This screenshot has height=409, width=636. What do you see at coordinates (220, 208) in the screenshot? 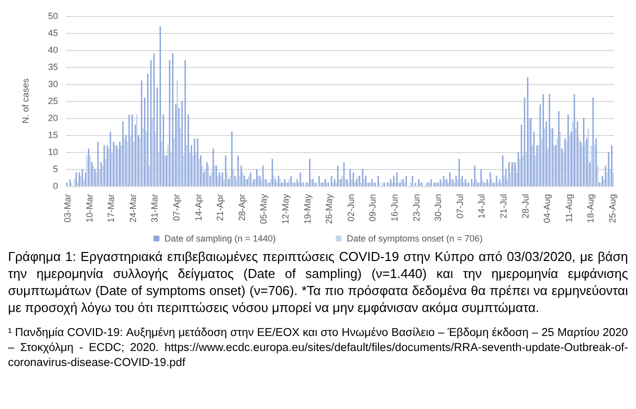
I see `x-tick-label: 21-Apr` at bounding box center [220, 208].